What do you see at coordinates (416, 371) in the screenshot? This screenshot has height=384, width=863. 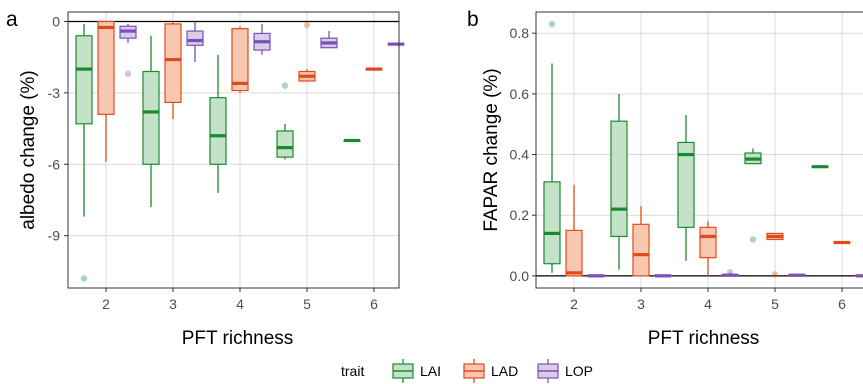 I see `legend-item-lai: LAI` at bounding box center [416, 371].